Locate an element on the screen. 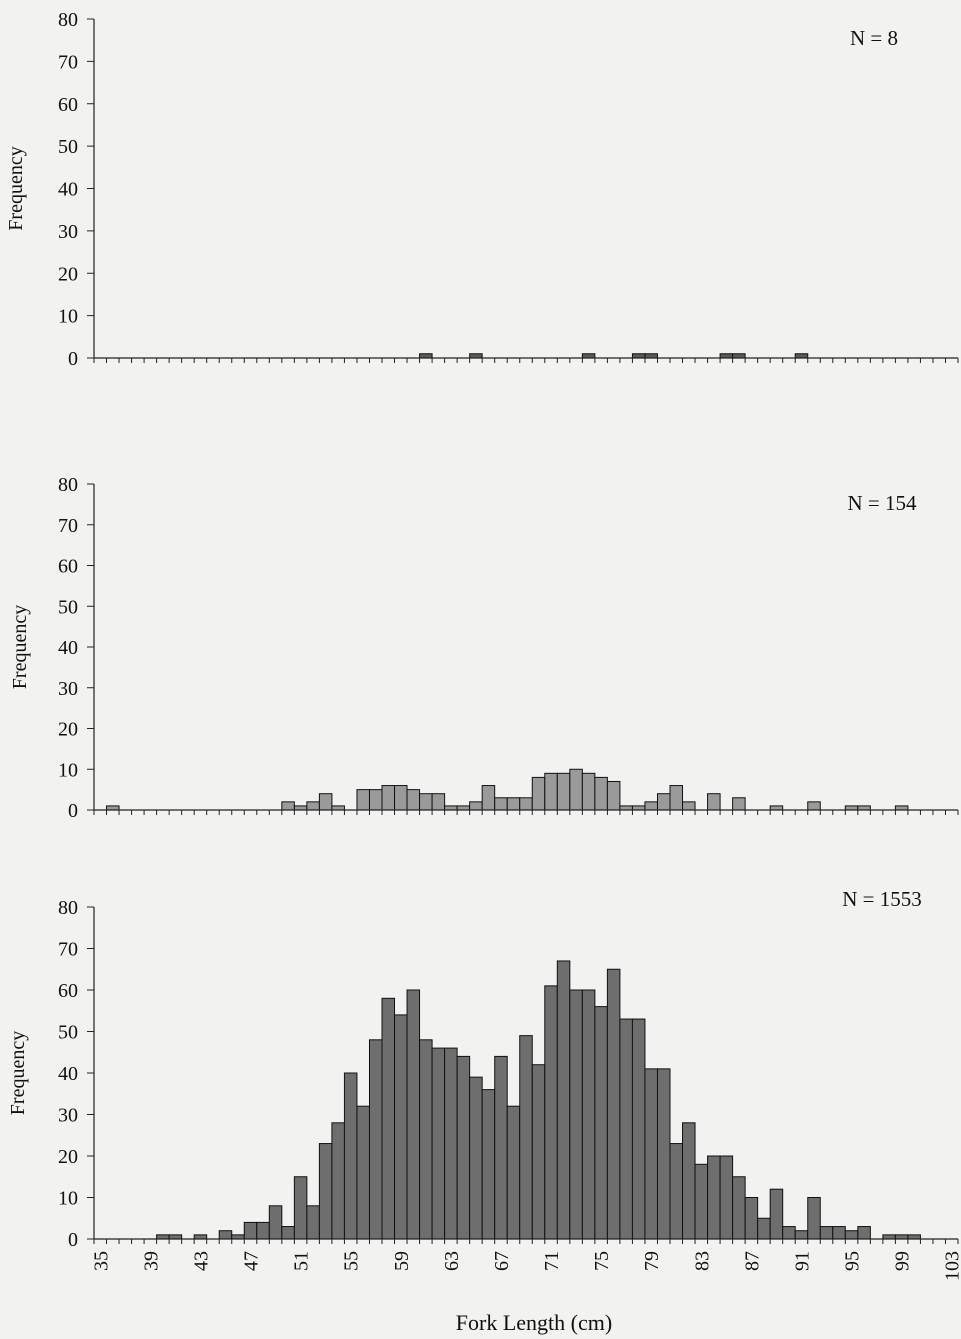  x-tick-label: 43 is located at coordinates (201, 1261).